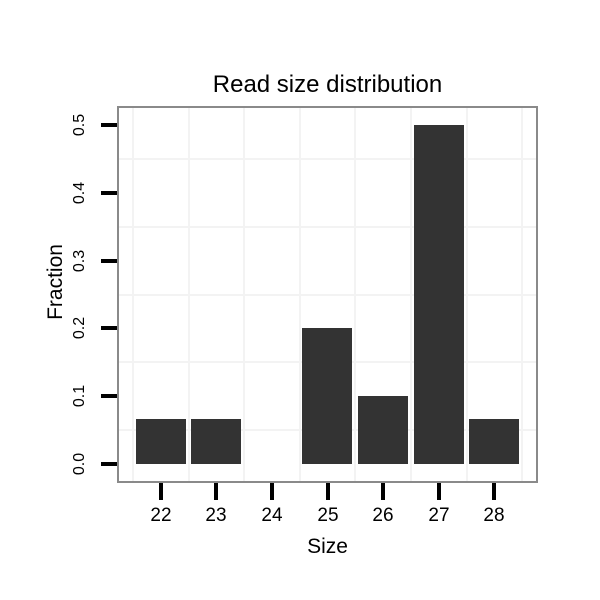  Describe the element at coordinates (109, 193) in the screenshot. I see `y-tick-0.4` at that location.